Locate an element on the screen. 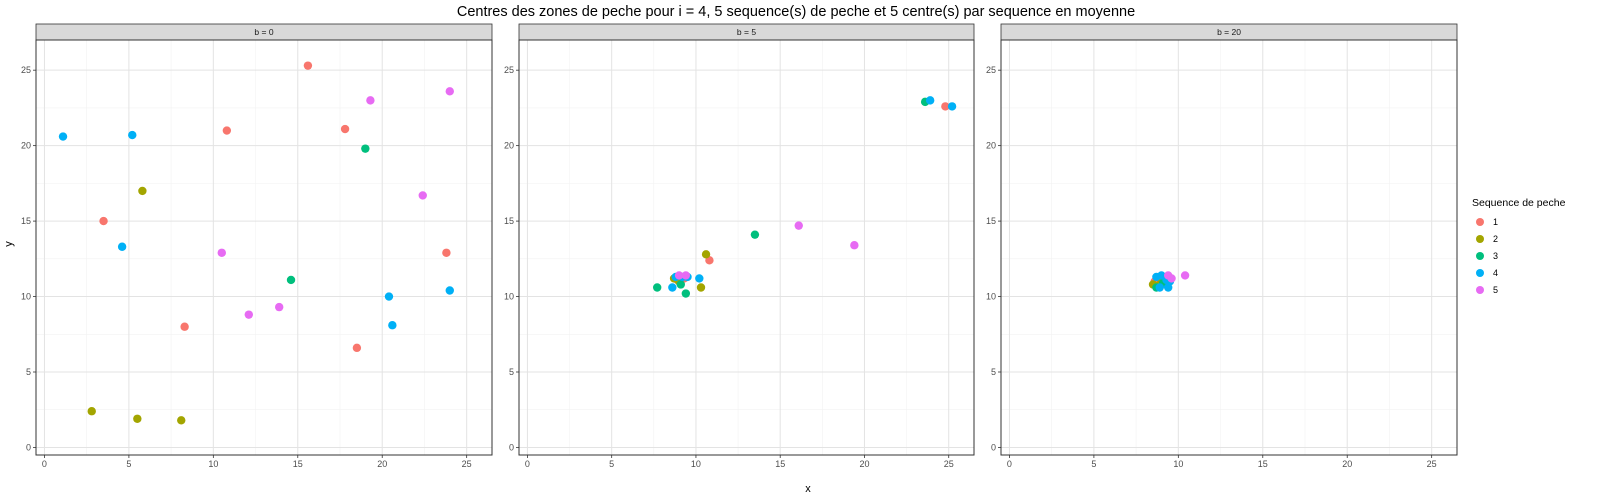 The image size is (1600, 500). legend-entry-label: 1 is located at coordinates (1495, 222).